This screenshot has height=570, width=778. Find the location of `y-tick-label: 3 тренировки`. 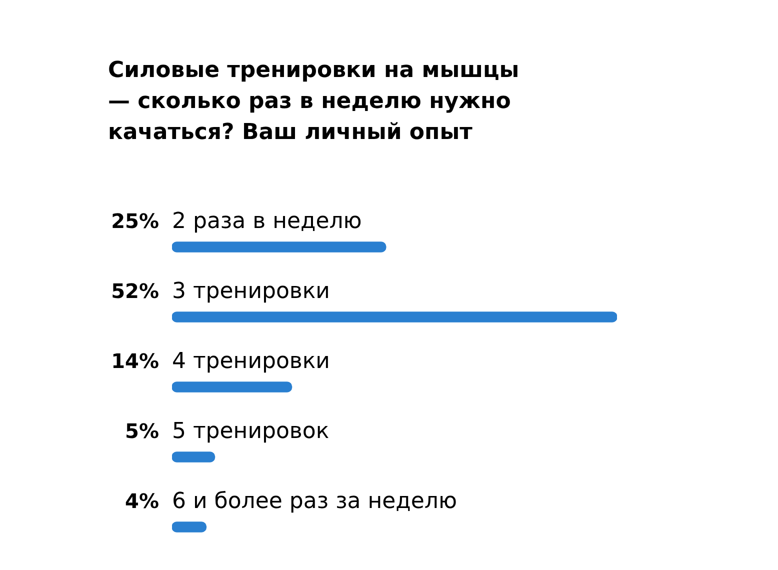

y-tick-label: 3 тренировки is located at coordinates (251, 291).